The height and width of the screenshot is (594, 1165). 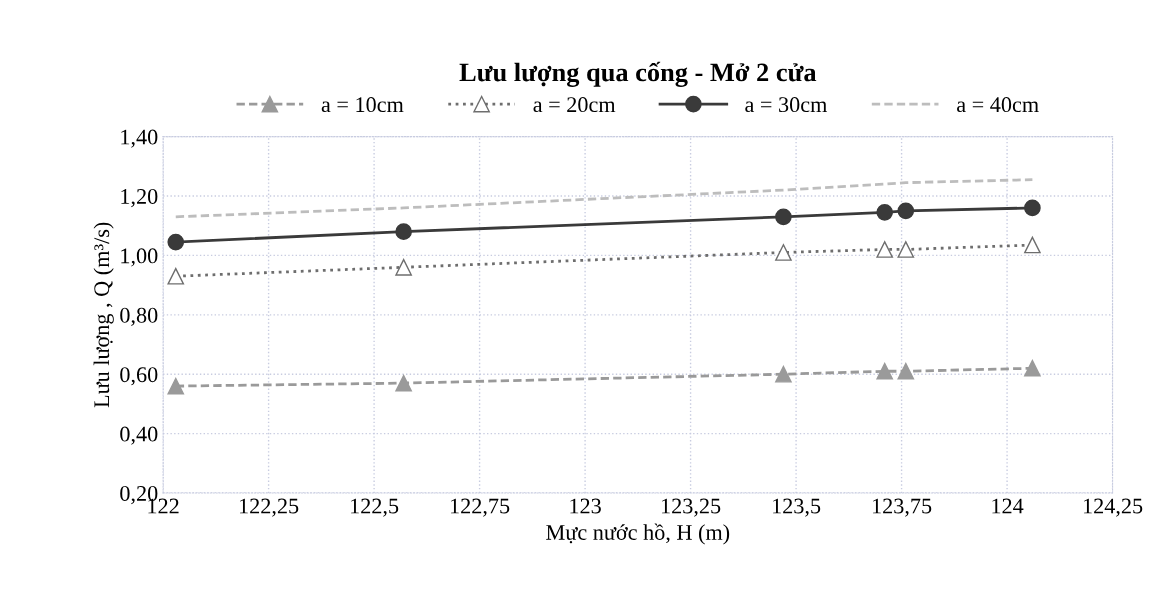 What do you see at coordinates (797, 507) in the screenshot?
I see `x-tick-label: 123,5` at bounding box center [797, 507].